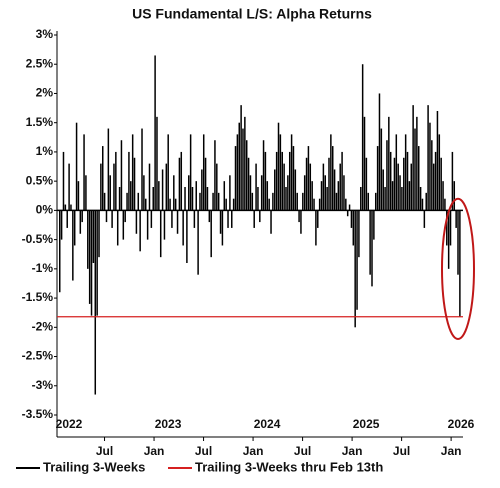 This screenshot has height=488, width=500. Describe the element at coordinates (38, 239) in the screenshot. I see `y-tick-label: -0.5%` at that location.